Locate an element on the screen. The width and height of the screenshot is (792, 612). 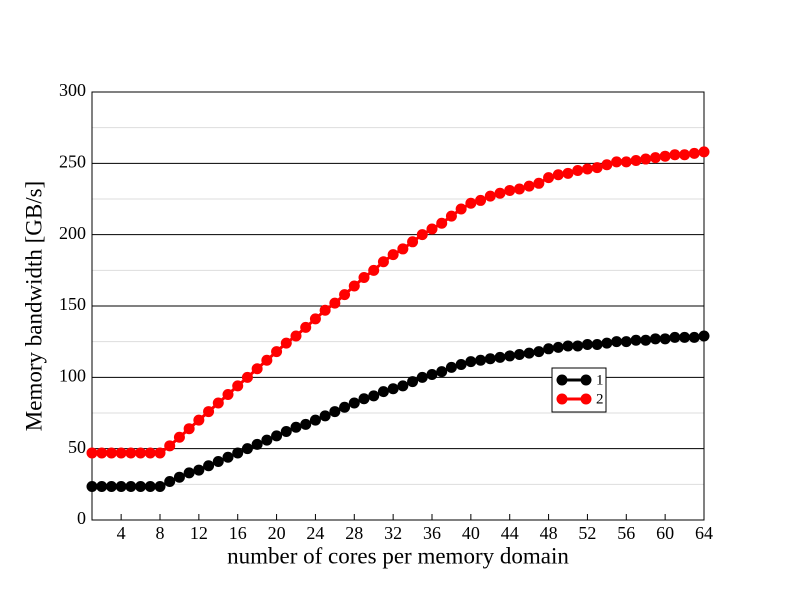
x-tick-label: 56 is located at coordinates (626, 533).